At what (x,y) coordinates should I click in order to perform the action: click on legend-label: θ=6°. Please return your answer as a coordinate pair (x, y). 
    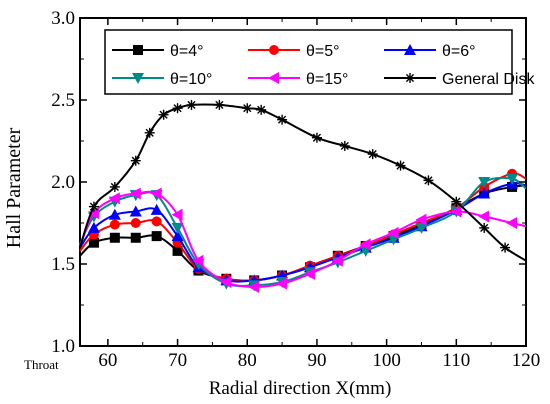
    Looking at the image, I should click on (459, 51).